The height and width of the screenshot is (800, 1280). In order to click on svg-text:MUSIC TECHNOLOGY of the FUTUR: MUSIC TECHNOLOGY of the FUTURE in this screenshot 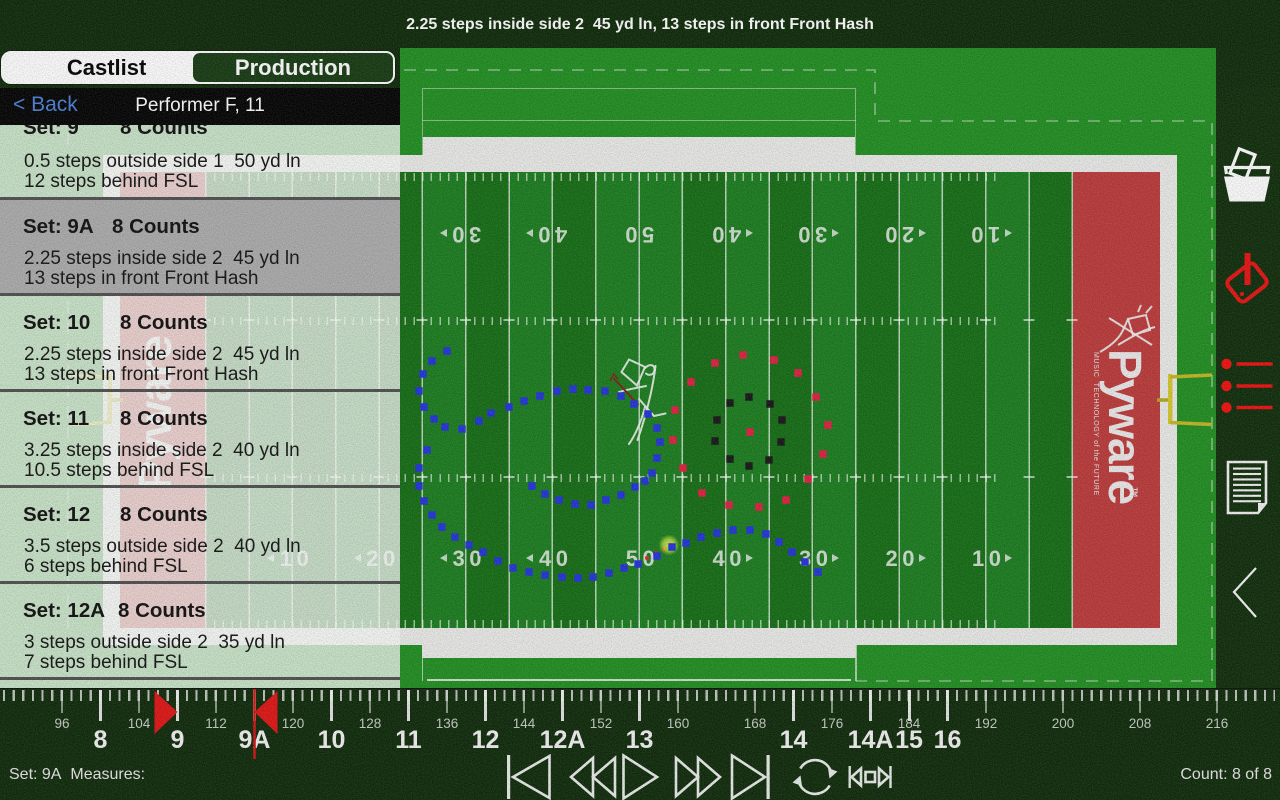, I will do `click(1095, 424)`.